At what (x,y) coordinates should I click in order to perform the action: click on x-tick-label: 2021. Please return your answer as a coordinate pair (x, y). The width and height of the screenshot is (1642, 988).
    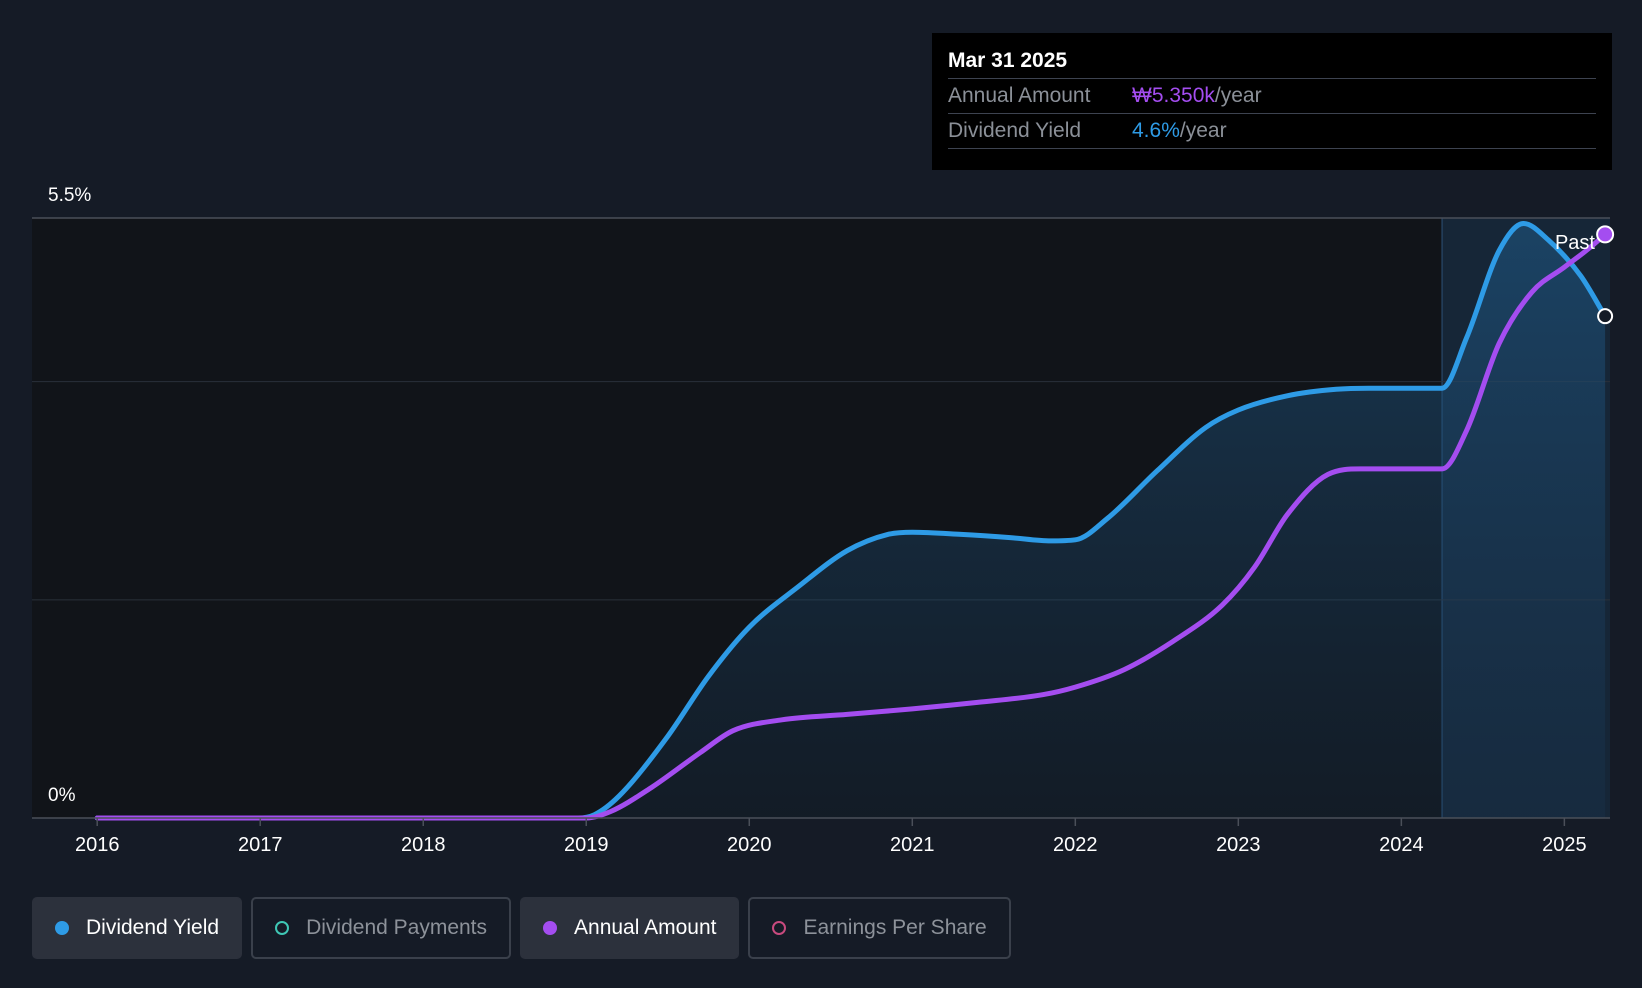
    Looking at the image, I should click on (912, 845).